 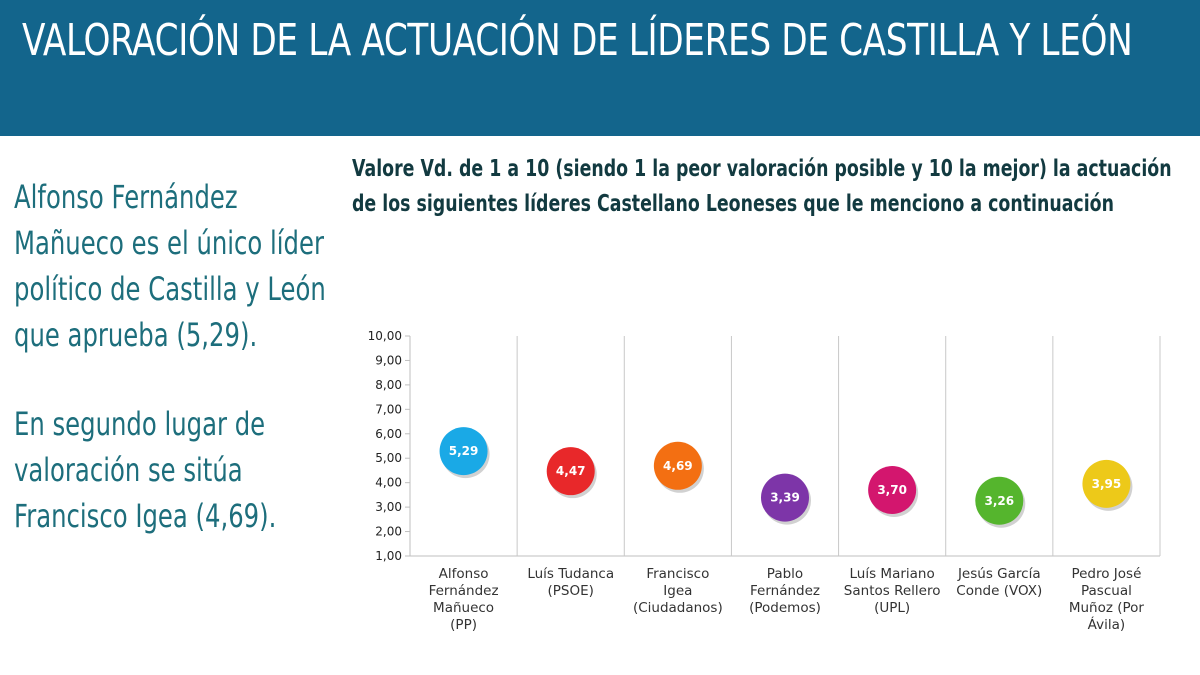 What do you see at coordinates (785, 591) in the screenshot?
I see `category-label: Pablo Fernández (Podemos)` at bounding box center [785, 591].